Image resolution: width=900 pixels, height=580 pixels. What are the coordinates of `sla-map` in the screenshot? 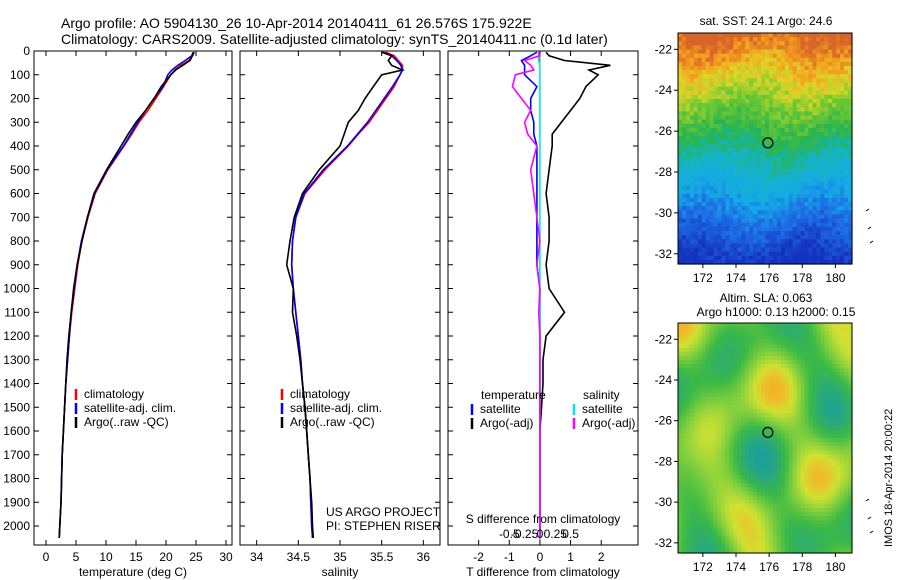 It's located at (765, 438).